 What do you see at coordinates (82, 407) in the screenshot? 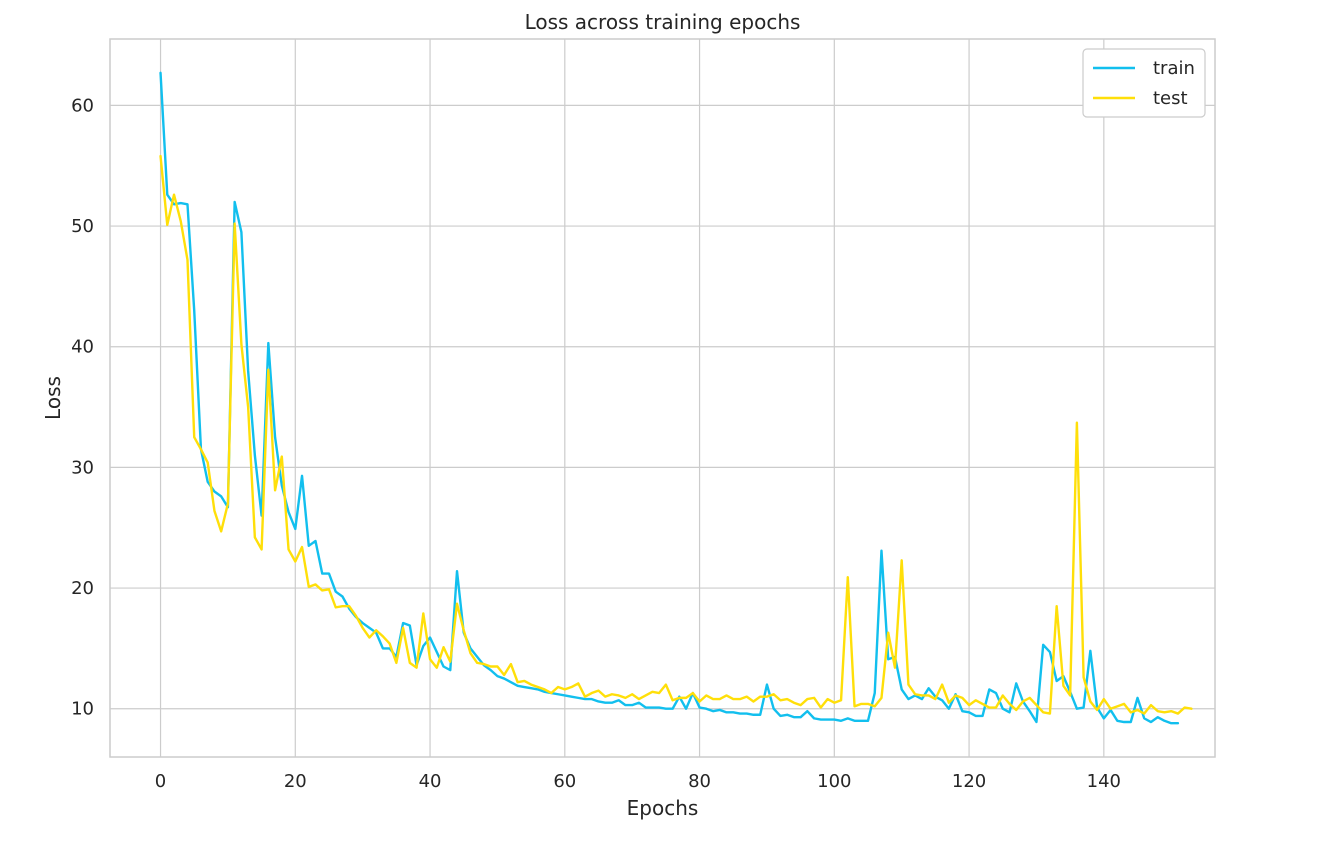
I see `y-tick-labels: 10 20 30 40 50 60` at bounding box center [82, 407].